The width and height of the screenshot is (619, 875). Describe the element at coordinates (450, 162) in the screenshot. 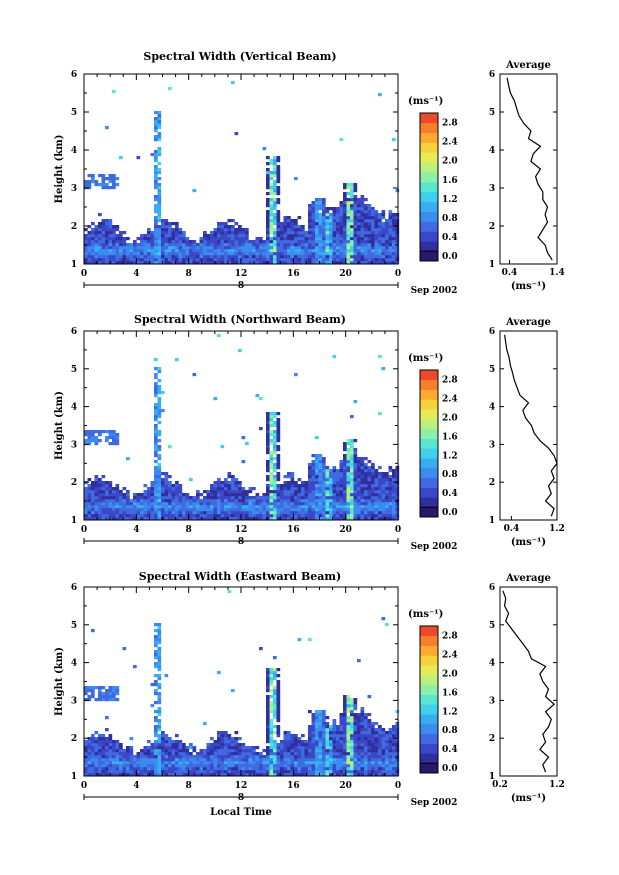

I see `colorbar-tick-label: 2.0` at that location.